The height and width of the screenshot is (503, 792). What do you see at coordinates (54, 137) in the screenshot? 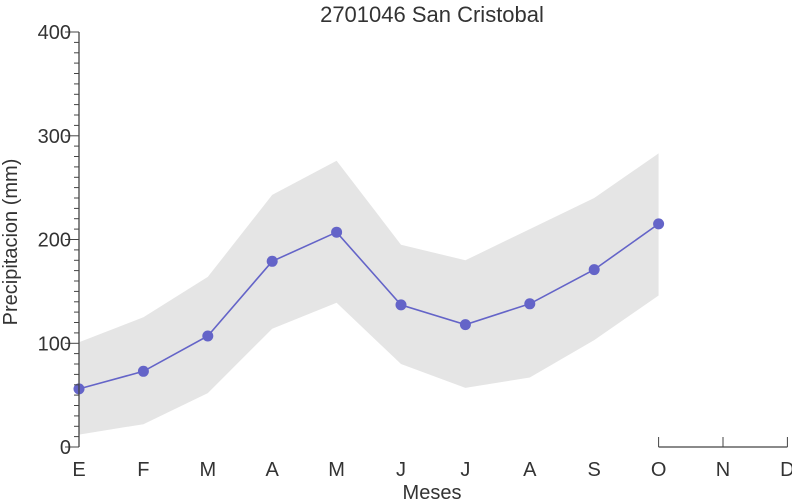
I see `y-tick-label: 300` at bounding box center [54, 137].